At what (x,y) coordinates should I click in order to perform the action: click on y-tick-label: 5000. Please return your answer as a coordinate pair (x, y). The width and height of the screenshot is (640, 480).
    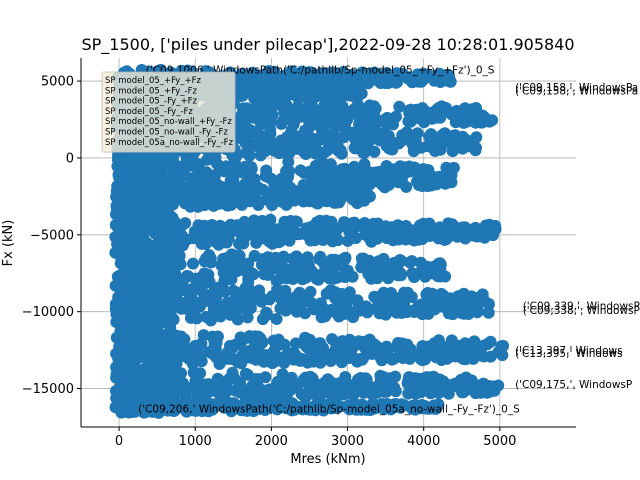
    Looking at the image, I should click on (57, 82).